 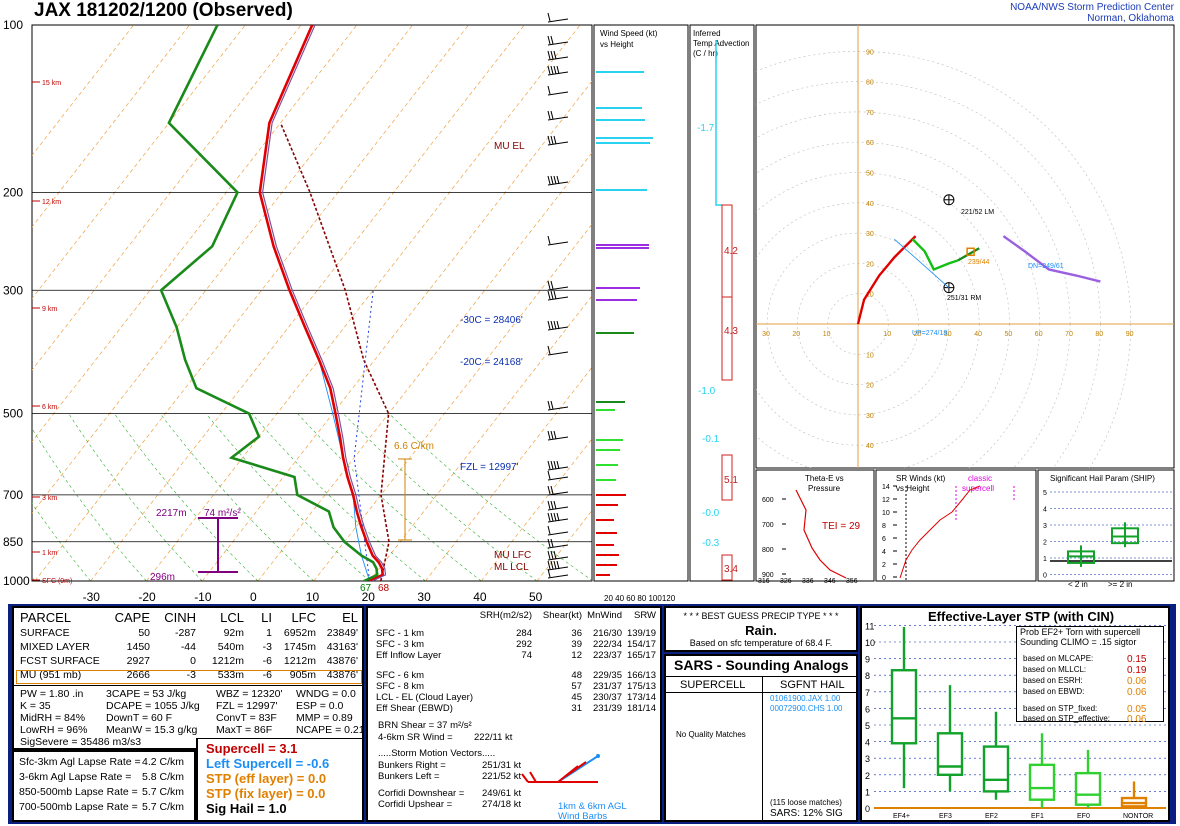 What do you see at coordinates (977, 212) in the screenshot?
I see `hodo-label: 221/52 LM` at bounding box center [977, 212].